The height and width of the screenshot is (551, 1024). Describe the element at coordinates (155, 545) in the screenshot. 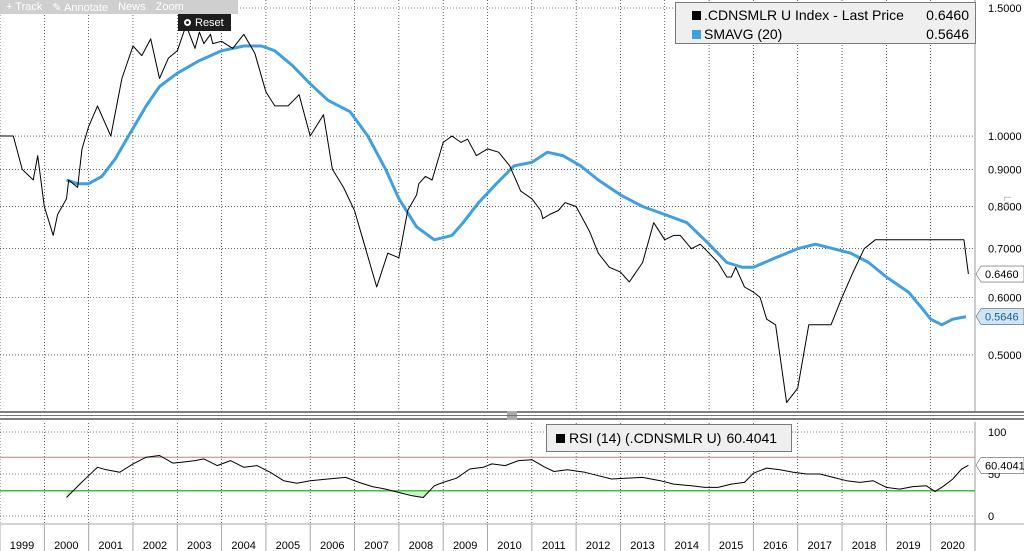

I see `x-tick-label: 2002` at that location.